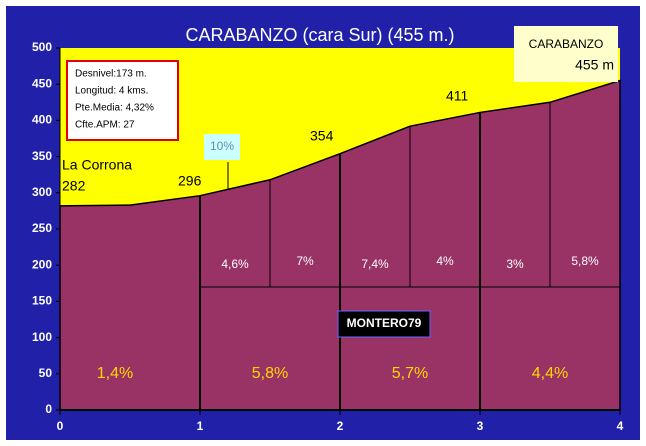 Image resolution: width=646 pixels, height=446 pixels. Describe the element at coordinates (97, 165) in the screenshot. I see `start-name: La Corrona` at that location.